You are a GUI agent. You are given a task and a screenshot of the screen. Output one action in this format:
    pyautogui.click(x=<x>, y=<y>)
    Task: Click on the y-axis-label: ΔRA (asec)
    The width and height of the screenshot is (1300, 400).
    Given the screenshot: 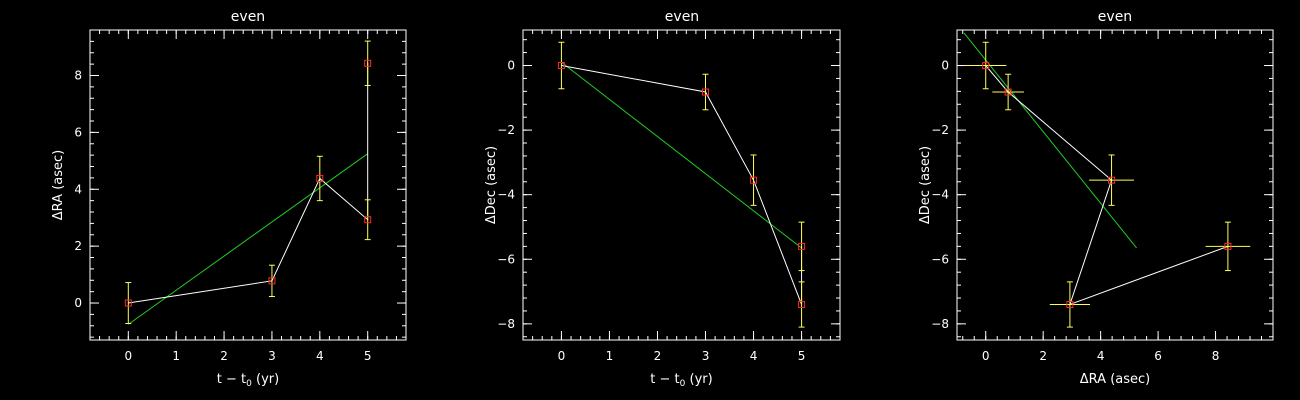 What is the action you would take?
    pyautogui.click(x=58, y=185)
    